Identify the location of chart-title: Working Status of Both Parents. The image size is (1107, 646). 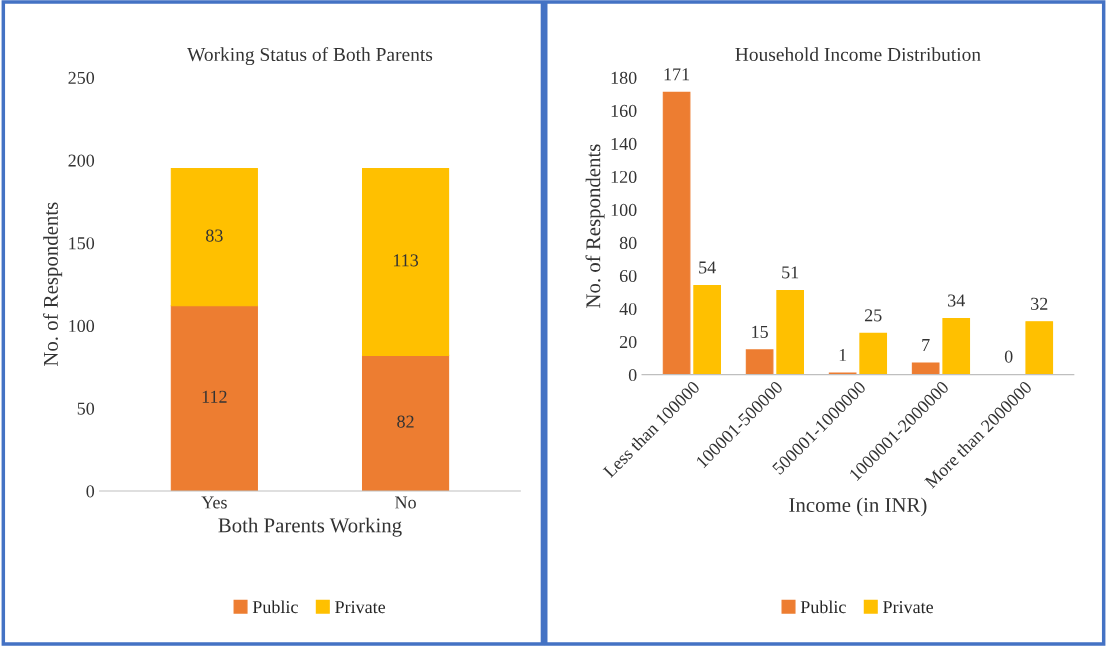
(310, 56).